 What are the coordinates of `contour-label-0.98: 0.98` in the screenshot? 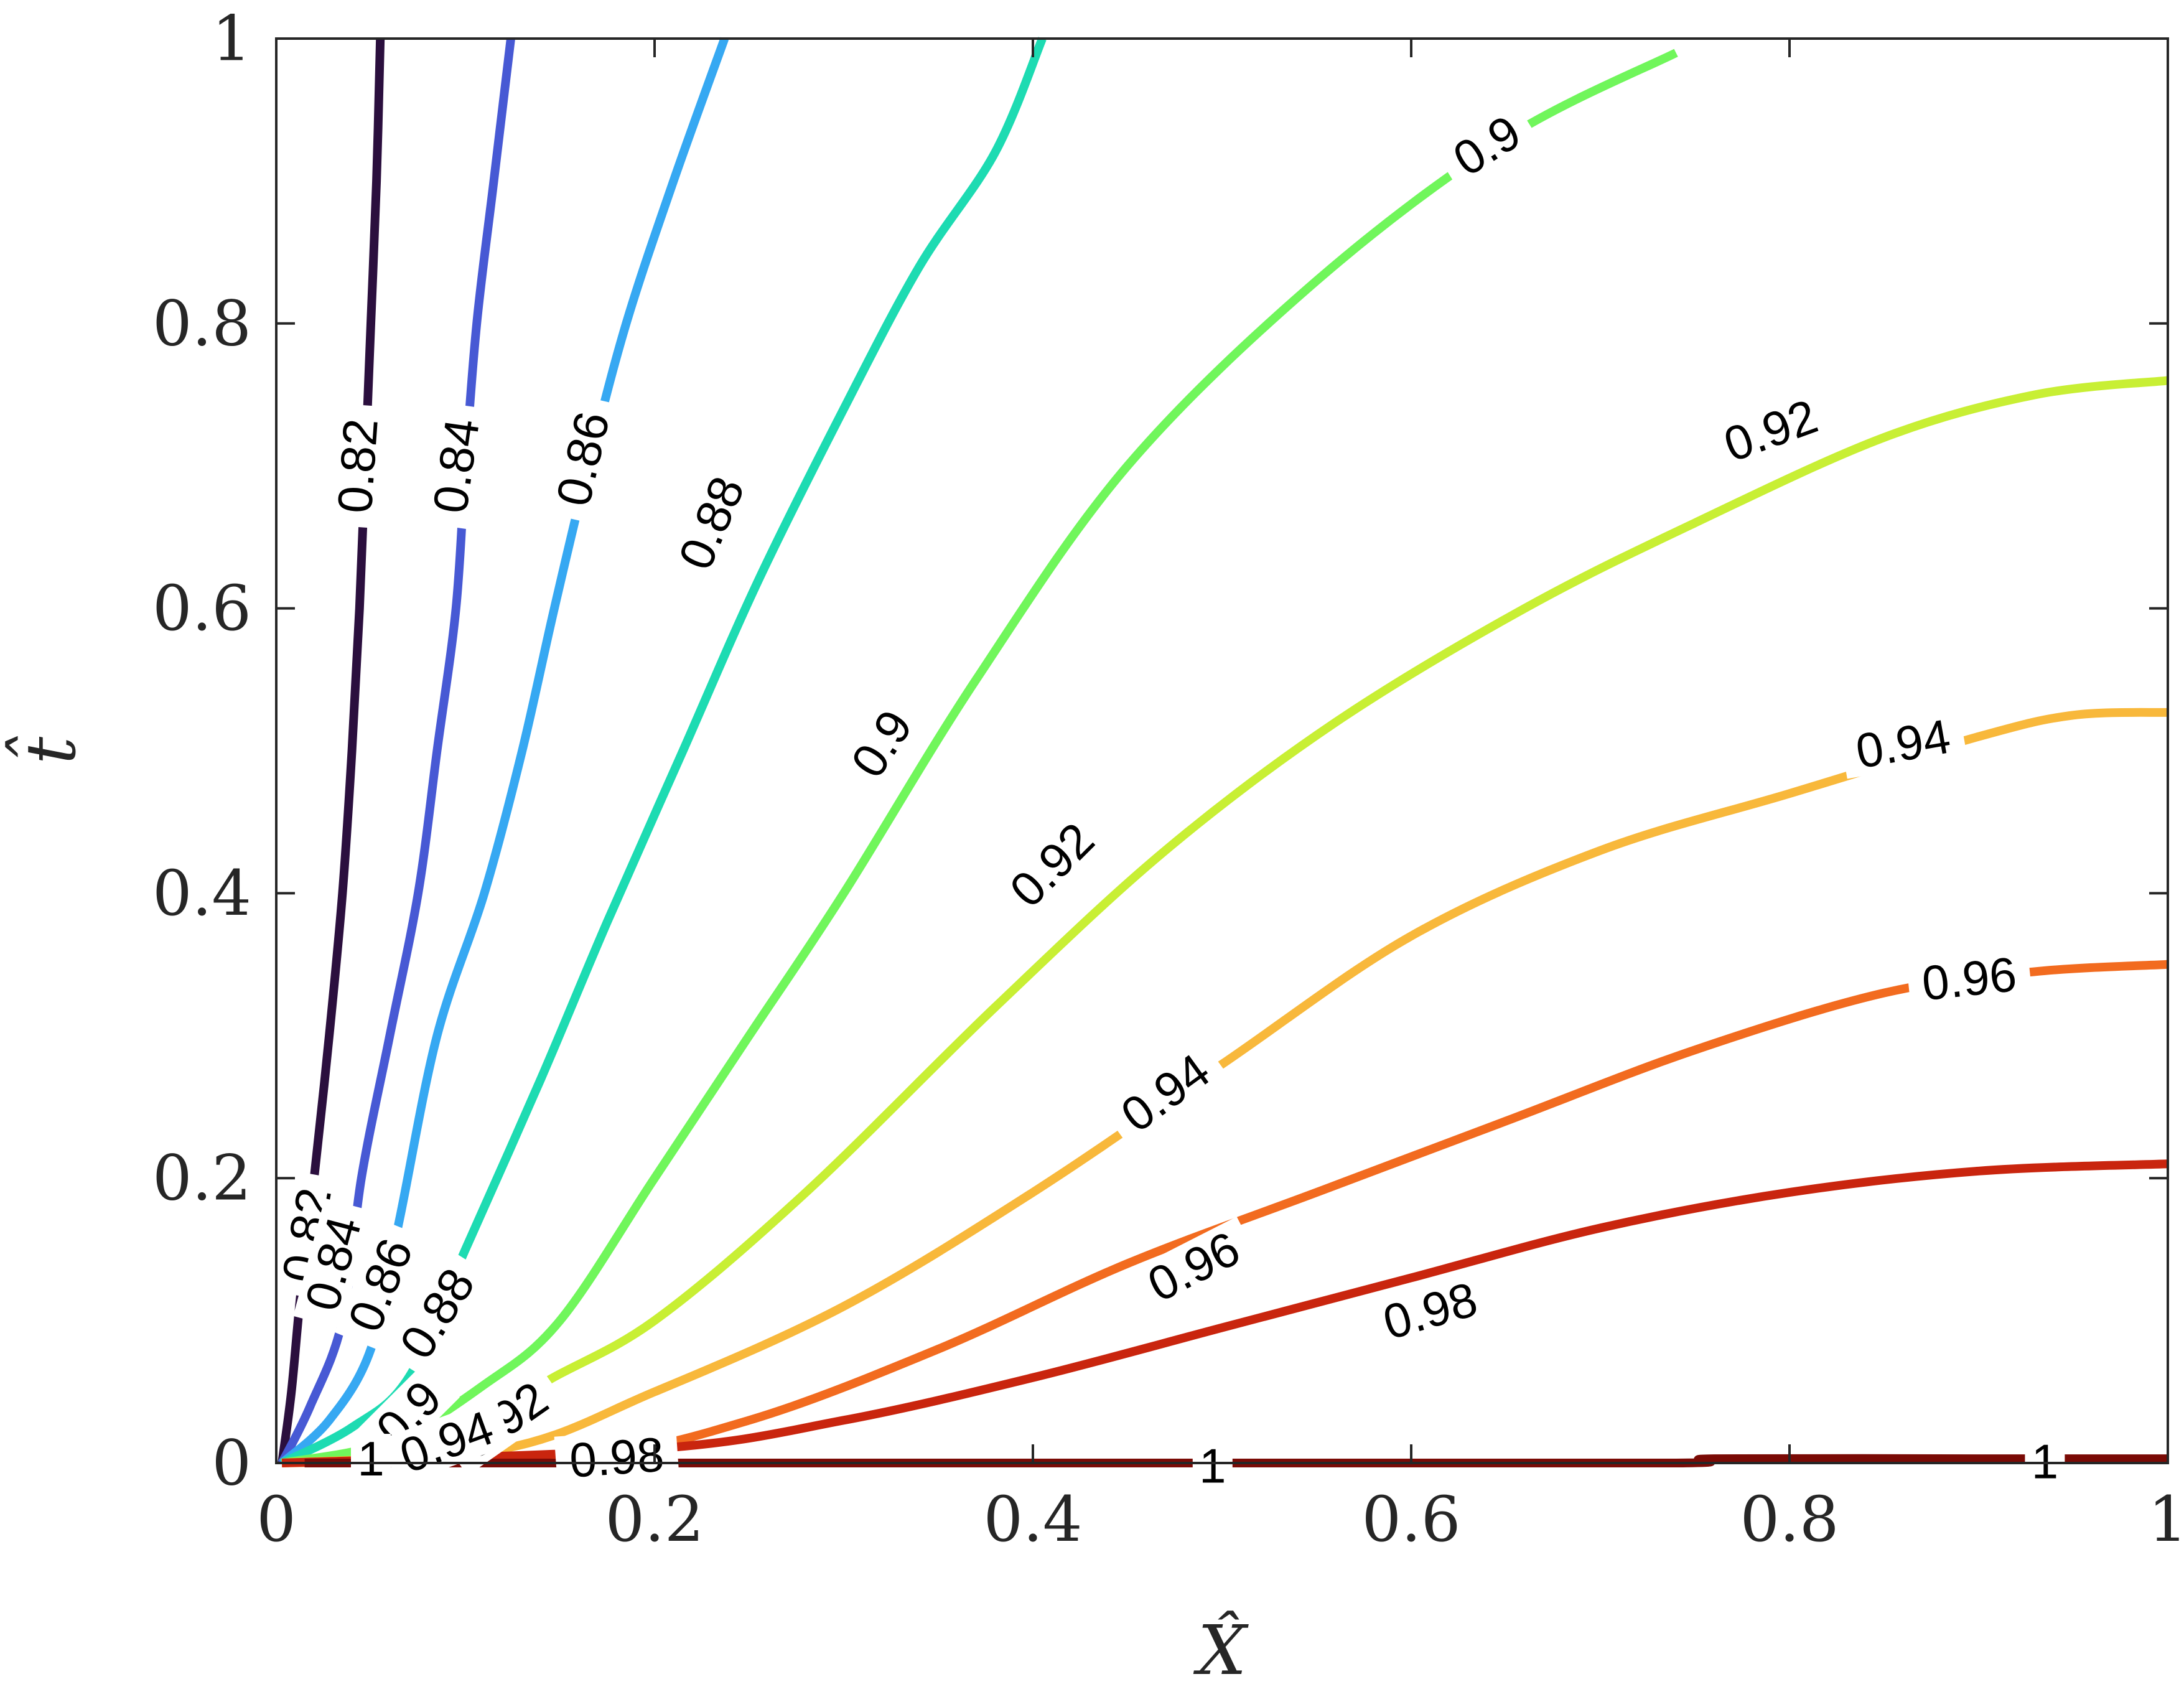 It's located at (616, 1457).